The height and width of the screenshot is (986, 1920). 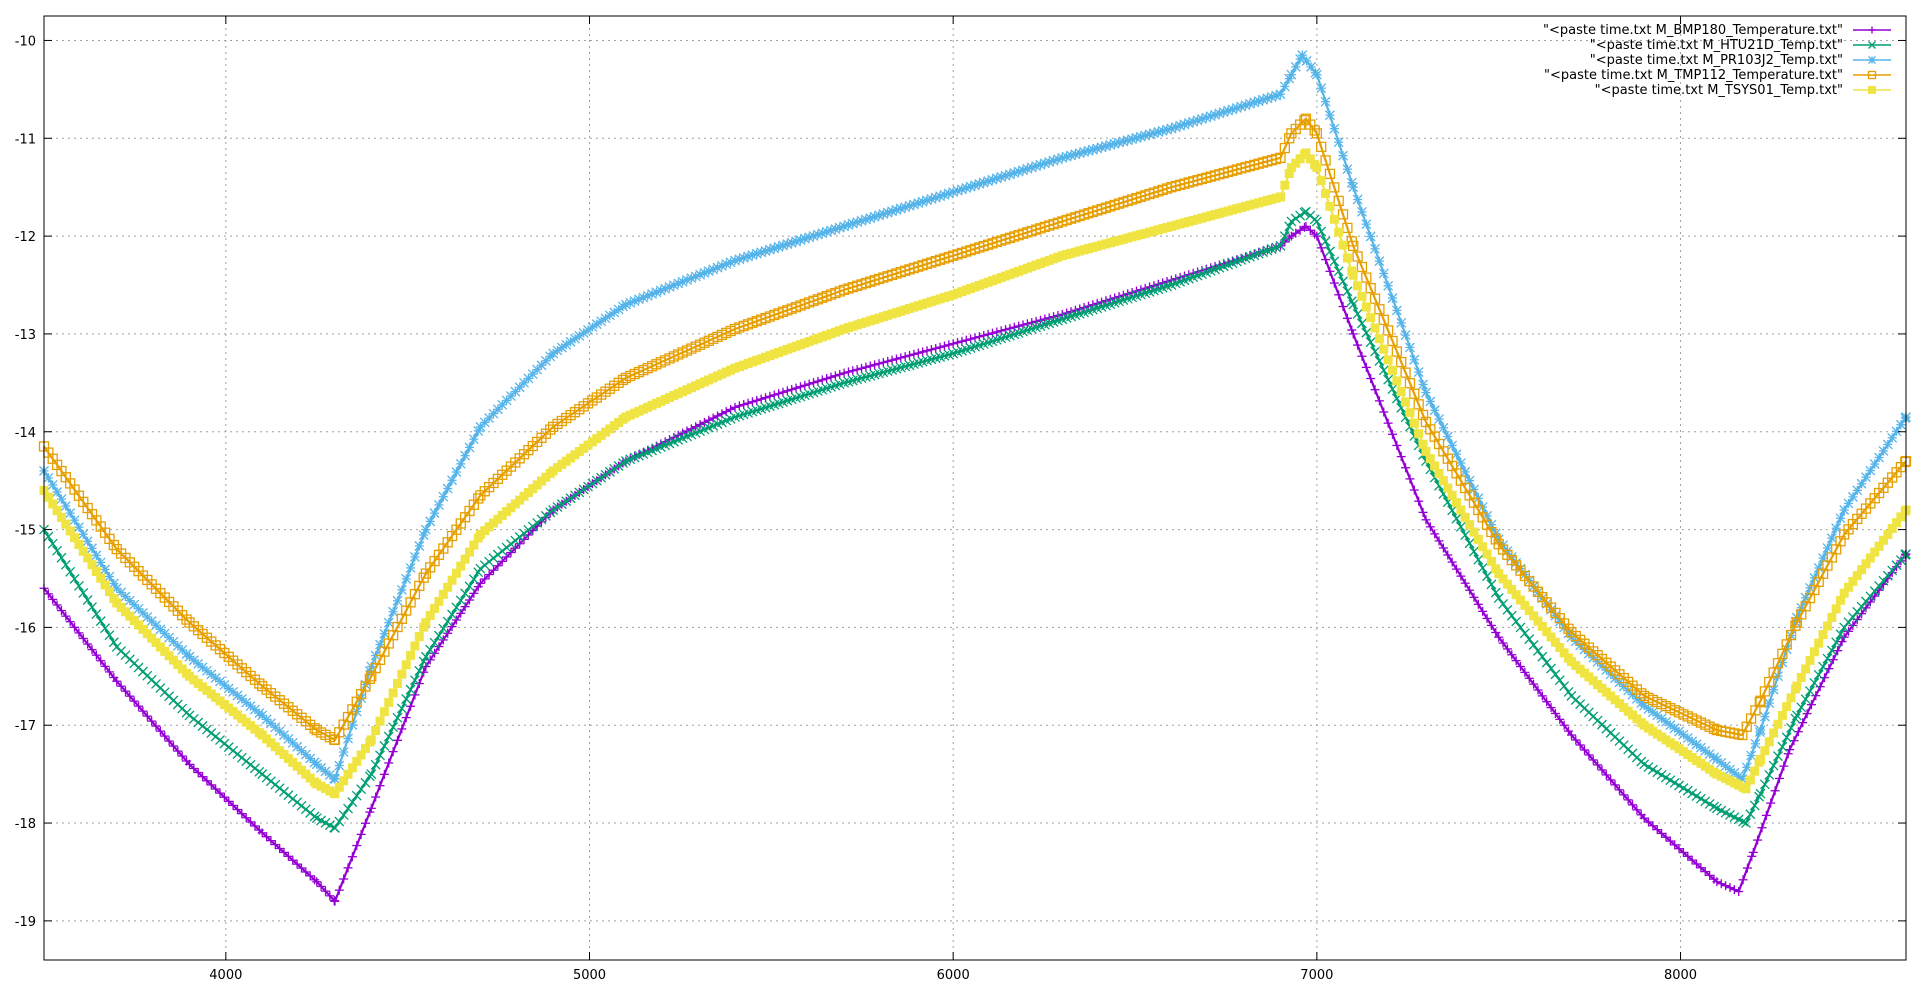 I want to click on x-tick-label: 8000, so click(x=1680, y=975).